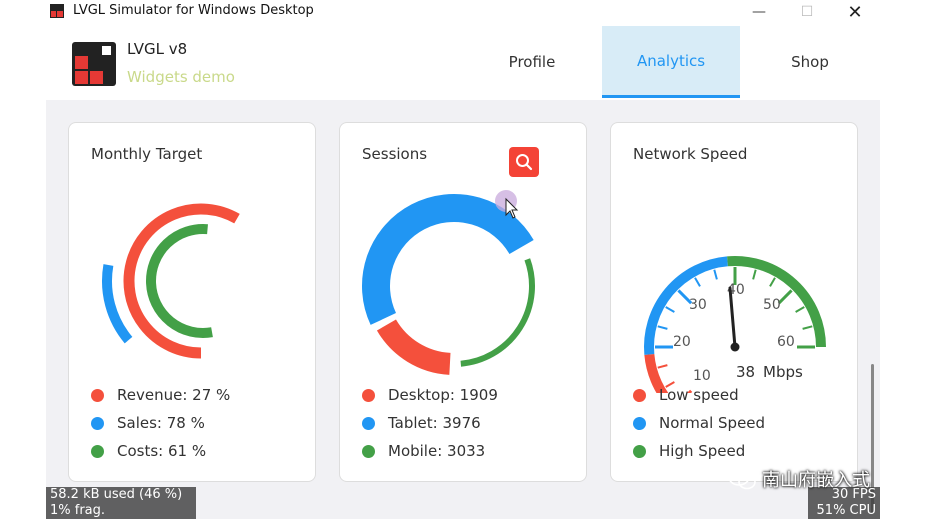 This screenshot has height=519, width=929. I want to click on legend-costs: Costs: 61 %, so click(196, 451).